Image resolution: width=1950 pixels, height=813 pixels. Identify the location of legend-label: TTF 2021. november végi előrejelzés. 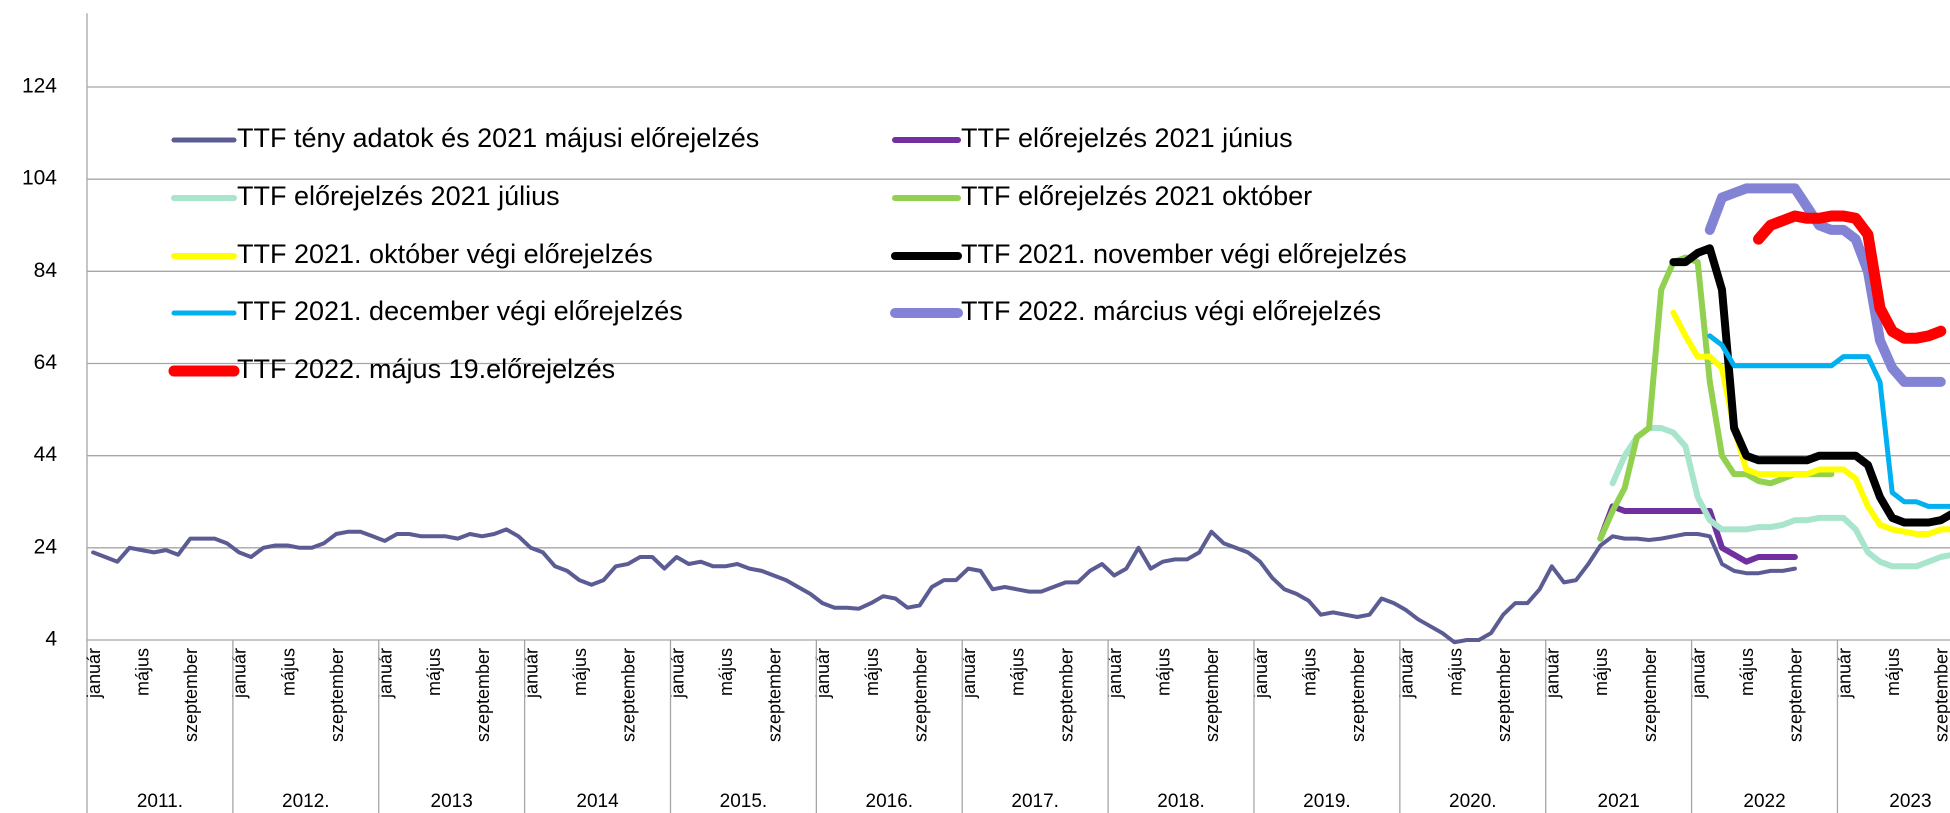
(1184, 254).